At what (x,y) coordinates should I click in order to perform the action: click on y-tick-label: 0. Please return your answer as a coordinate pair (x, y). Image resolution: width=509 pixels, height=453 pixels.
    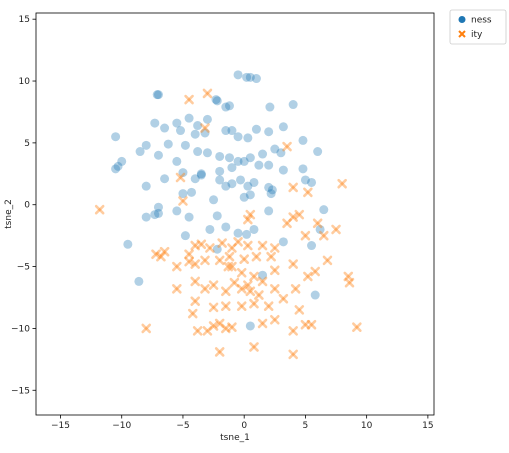
    Looking at the image, I should click on (27, 206).